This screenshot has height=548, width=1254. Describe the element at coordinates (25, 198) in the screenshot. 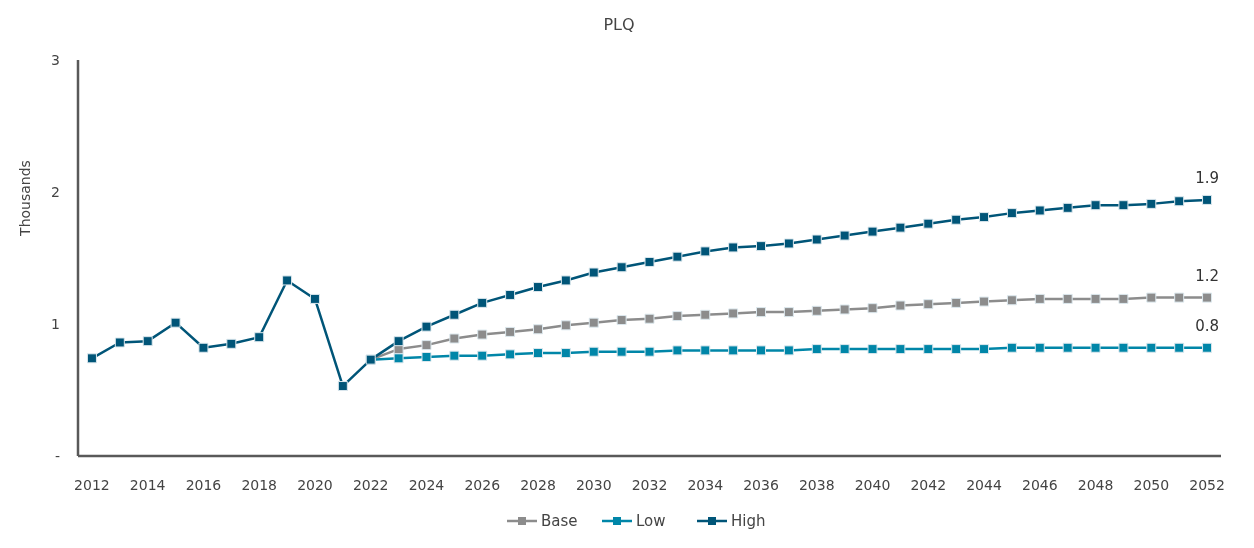

I see `y-axis-title: Thousands` at that location.